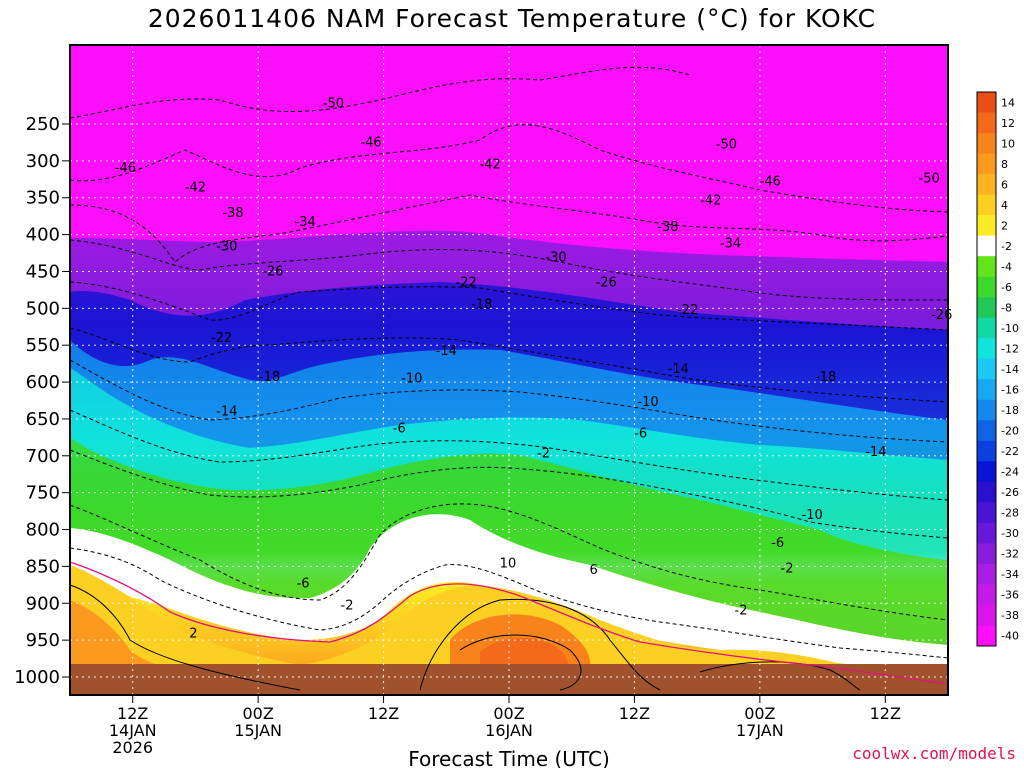 The image size is (1024, 768). Describe the element at coordinates (43, 530) in the screenshot. I see `y-tick-label: 800` at that location.